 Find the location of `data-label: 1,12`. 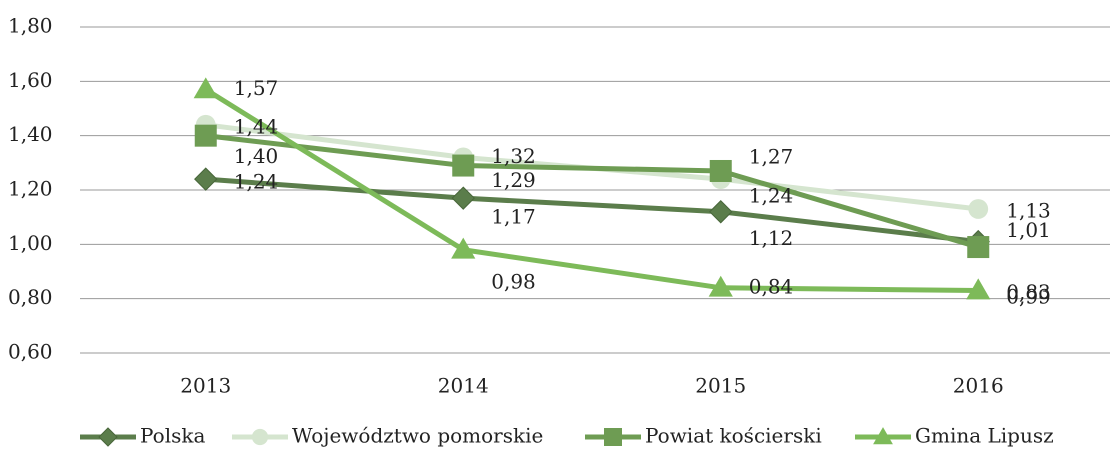

data-label: 1,12 is located at coordinates (771, 238).